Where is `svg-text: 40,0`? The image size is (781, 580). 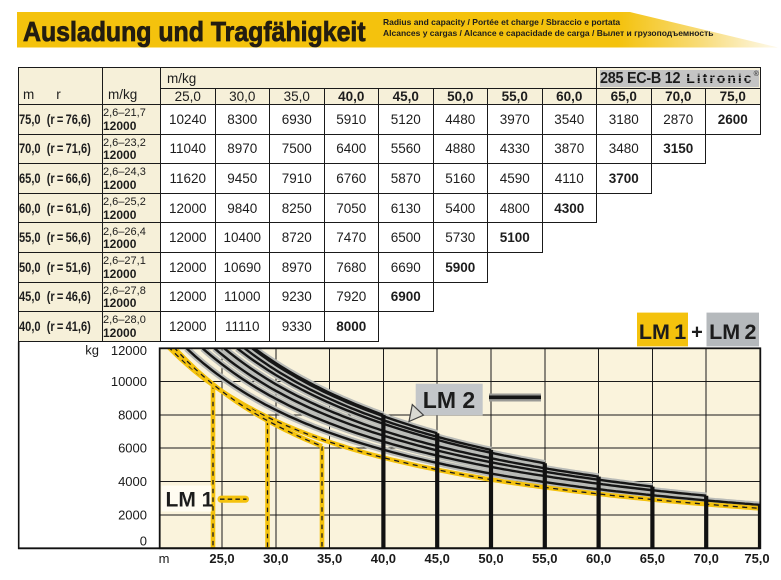 svg-text: 40,0 is located at coordinates (383, 558).